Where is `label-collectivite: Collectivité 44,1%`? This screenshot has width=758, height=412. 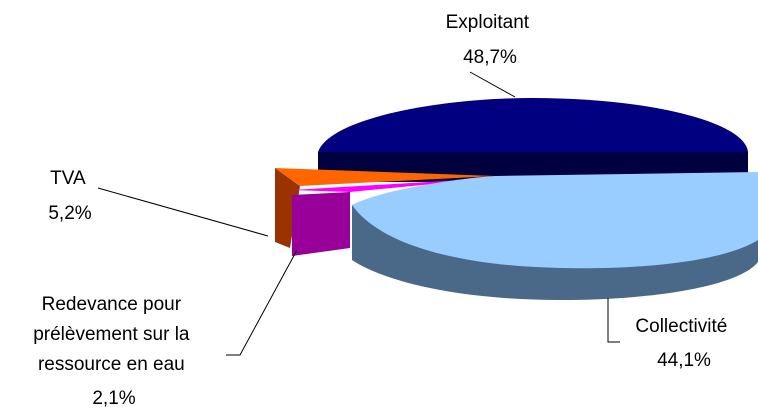
label-collectivite: Collectivité 44,1% is located at coordinates (683, 343).